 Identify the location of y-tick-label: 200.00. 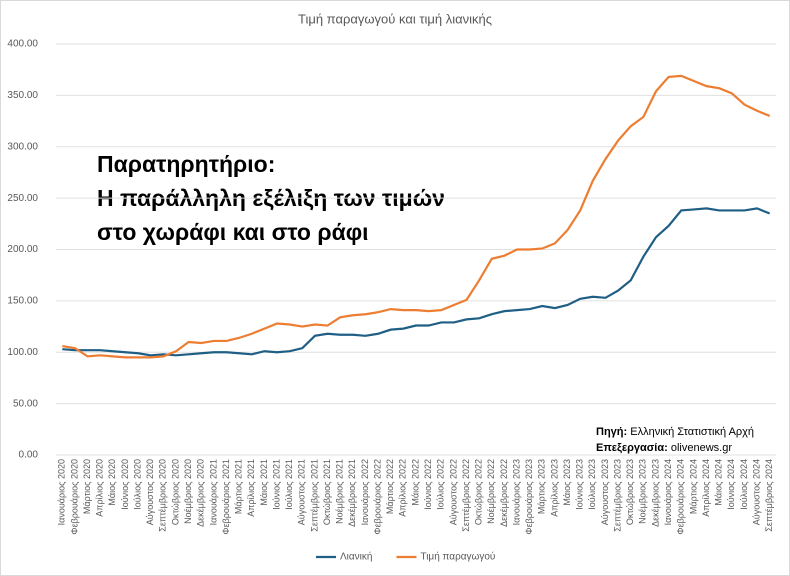
(22, 249).